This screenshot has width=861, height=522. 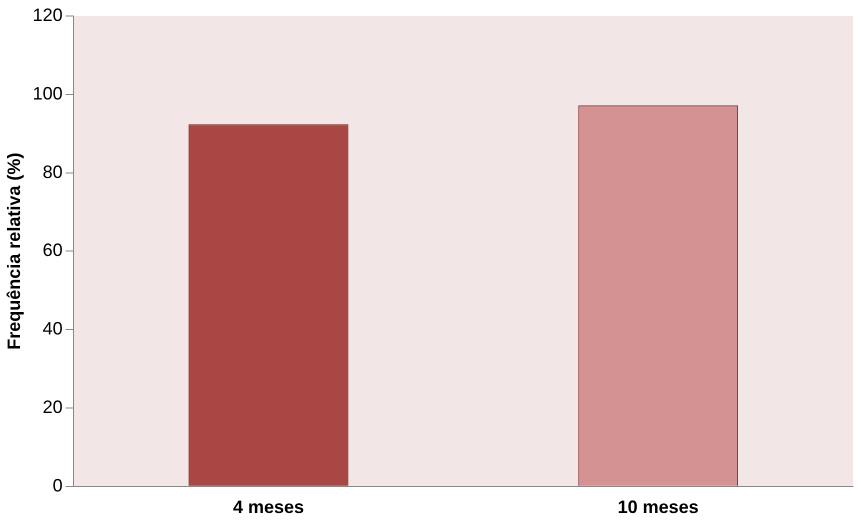 I want to click on x-tick-label: 4 meses, so click(x=268, y=507).